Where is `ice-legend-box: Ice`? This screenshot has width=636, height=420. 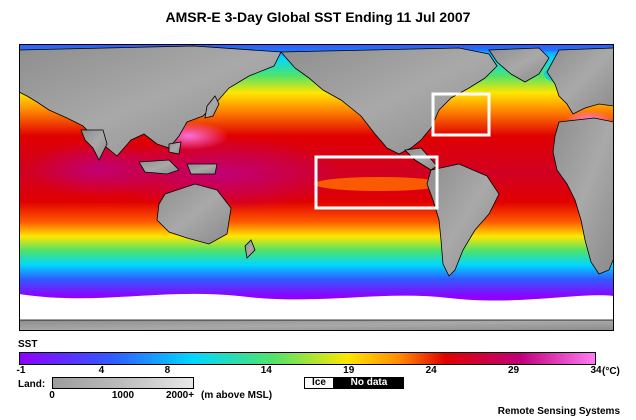 ice-legend-box: Ice is located at coordinates (319, 383).